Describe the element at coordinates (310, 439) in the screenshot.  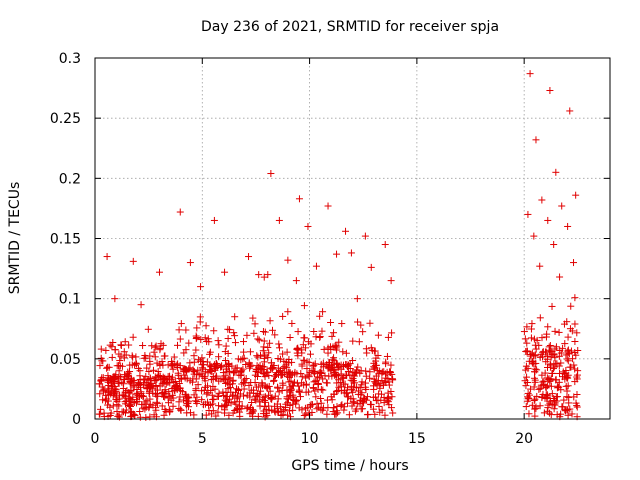
I see `x-tick-label: 10` at that location.